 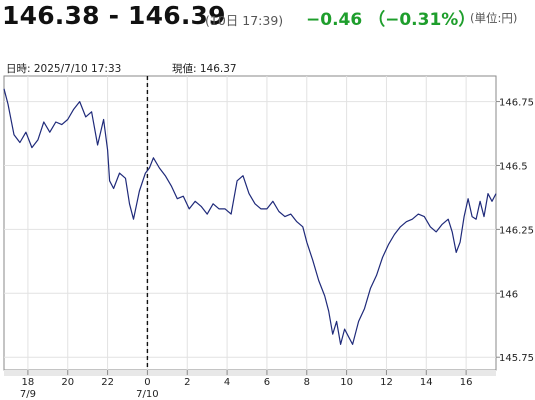 What do you see at coordinates (244, 20) in the screenshot?
I see `quote-timestamp: (10日 17:39)` at bounding box center [244, 20].